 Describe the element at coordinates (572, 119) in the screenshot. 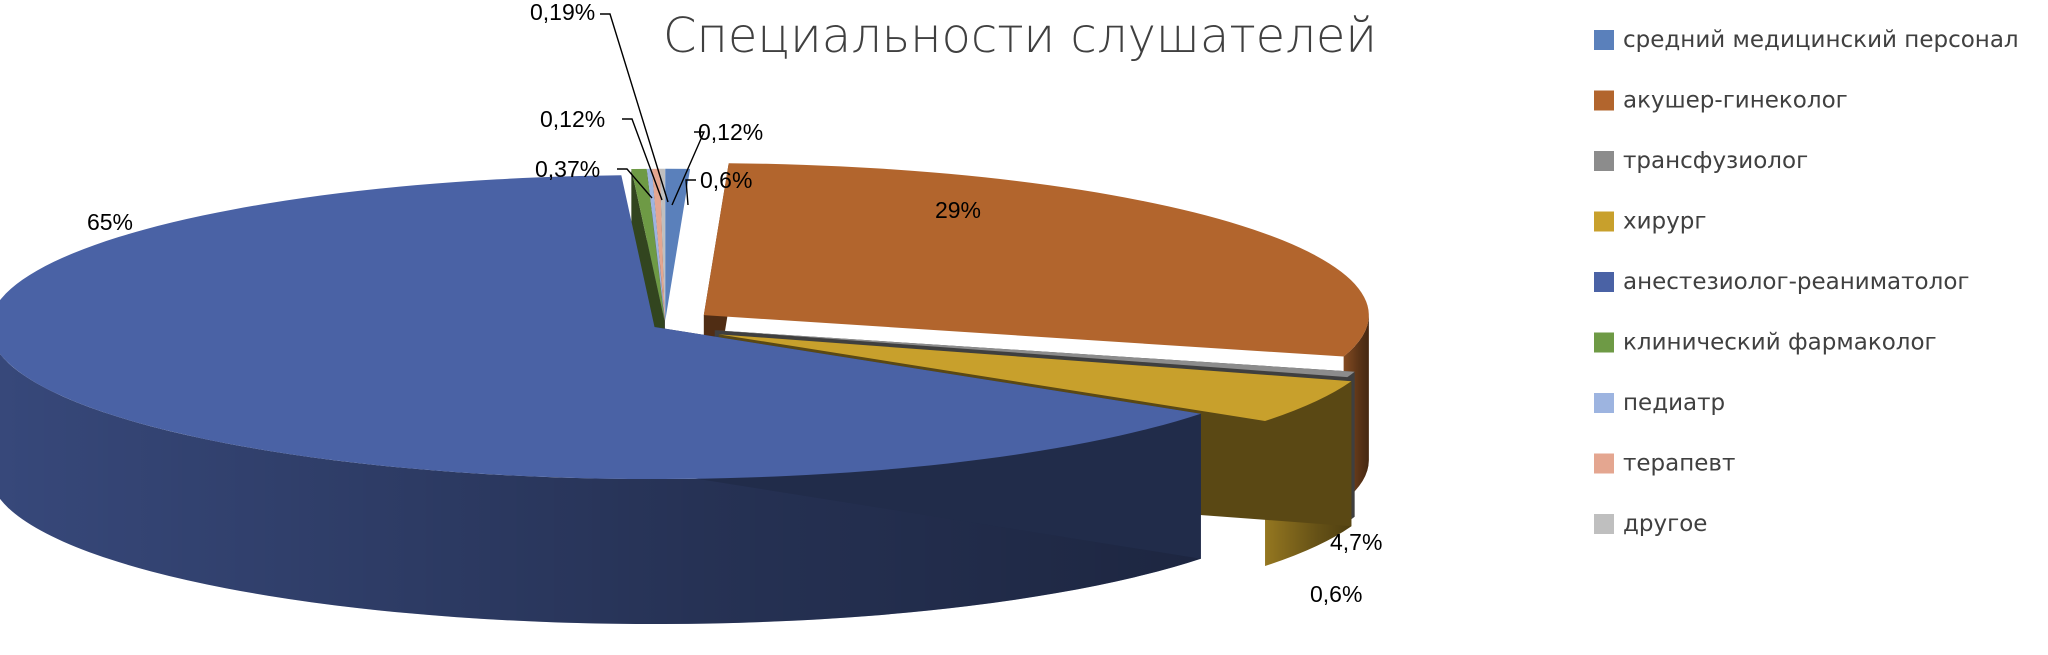

I see `data-label-педиатр: 0,12%` at that location.